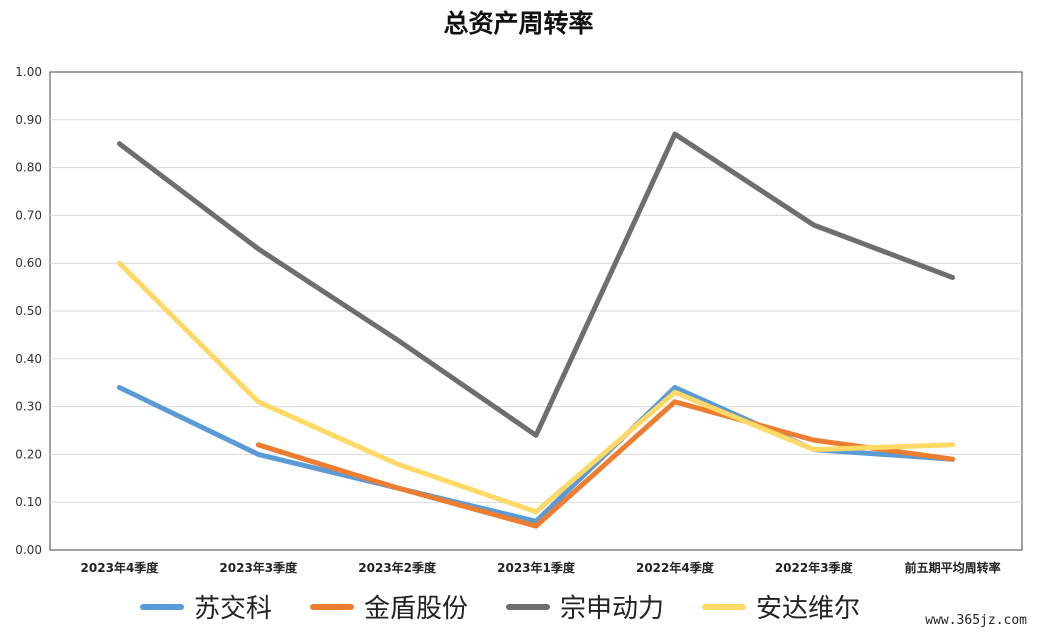 The height and width of the screenshot is (636, 1037). I want to click on chart-title: 总资产周转率, so click(518, 23).